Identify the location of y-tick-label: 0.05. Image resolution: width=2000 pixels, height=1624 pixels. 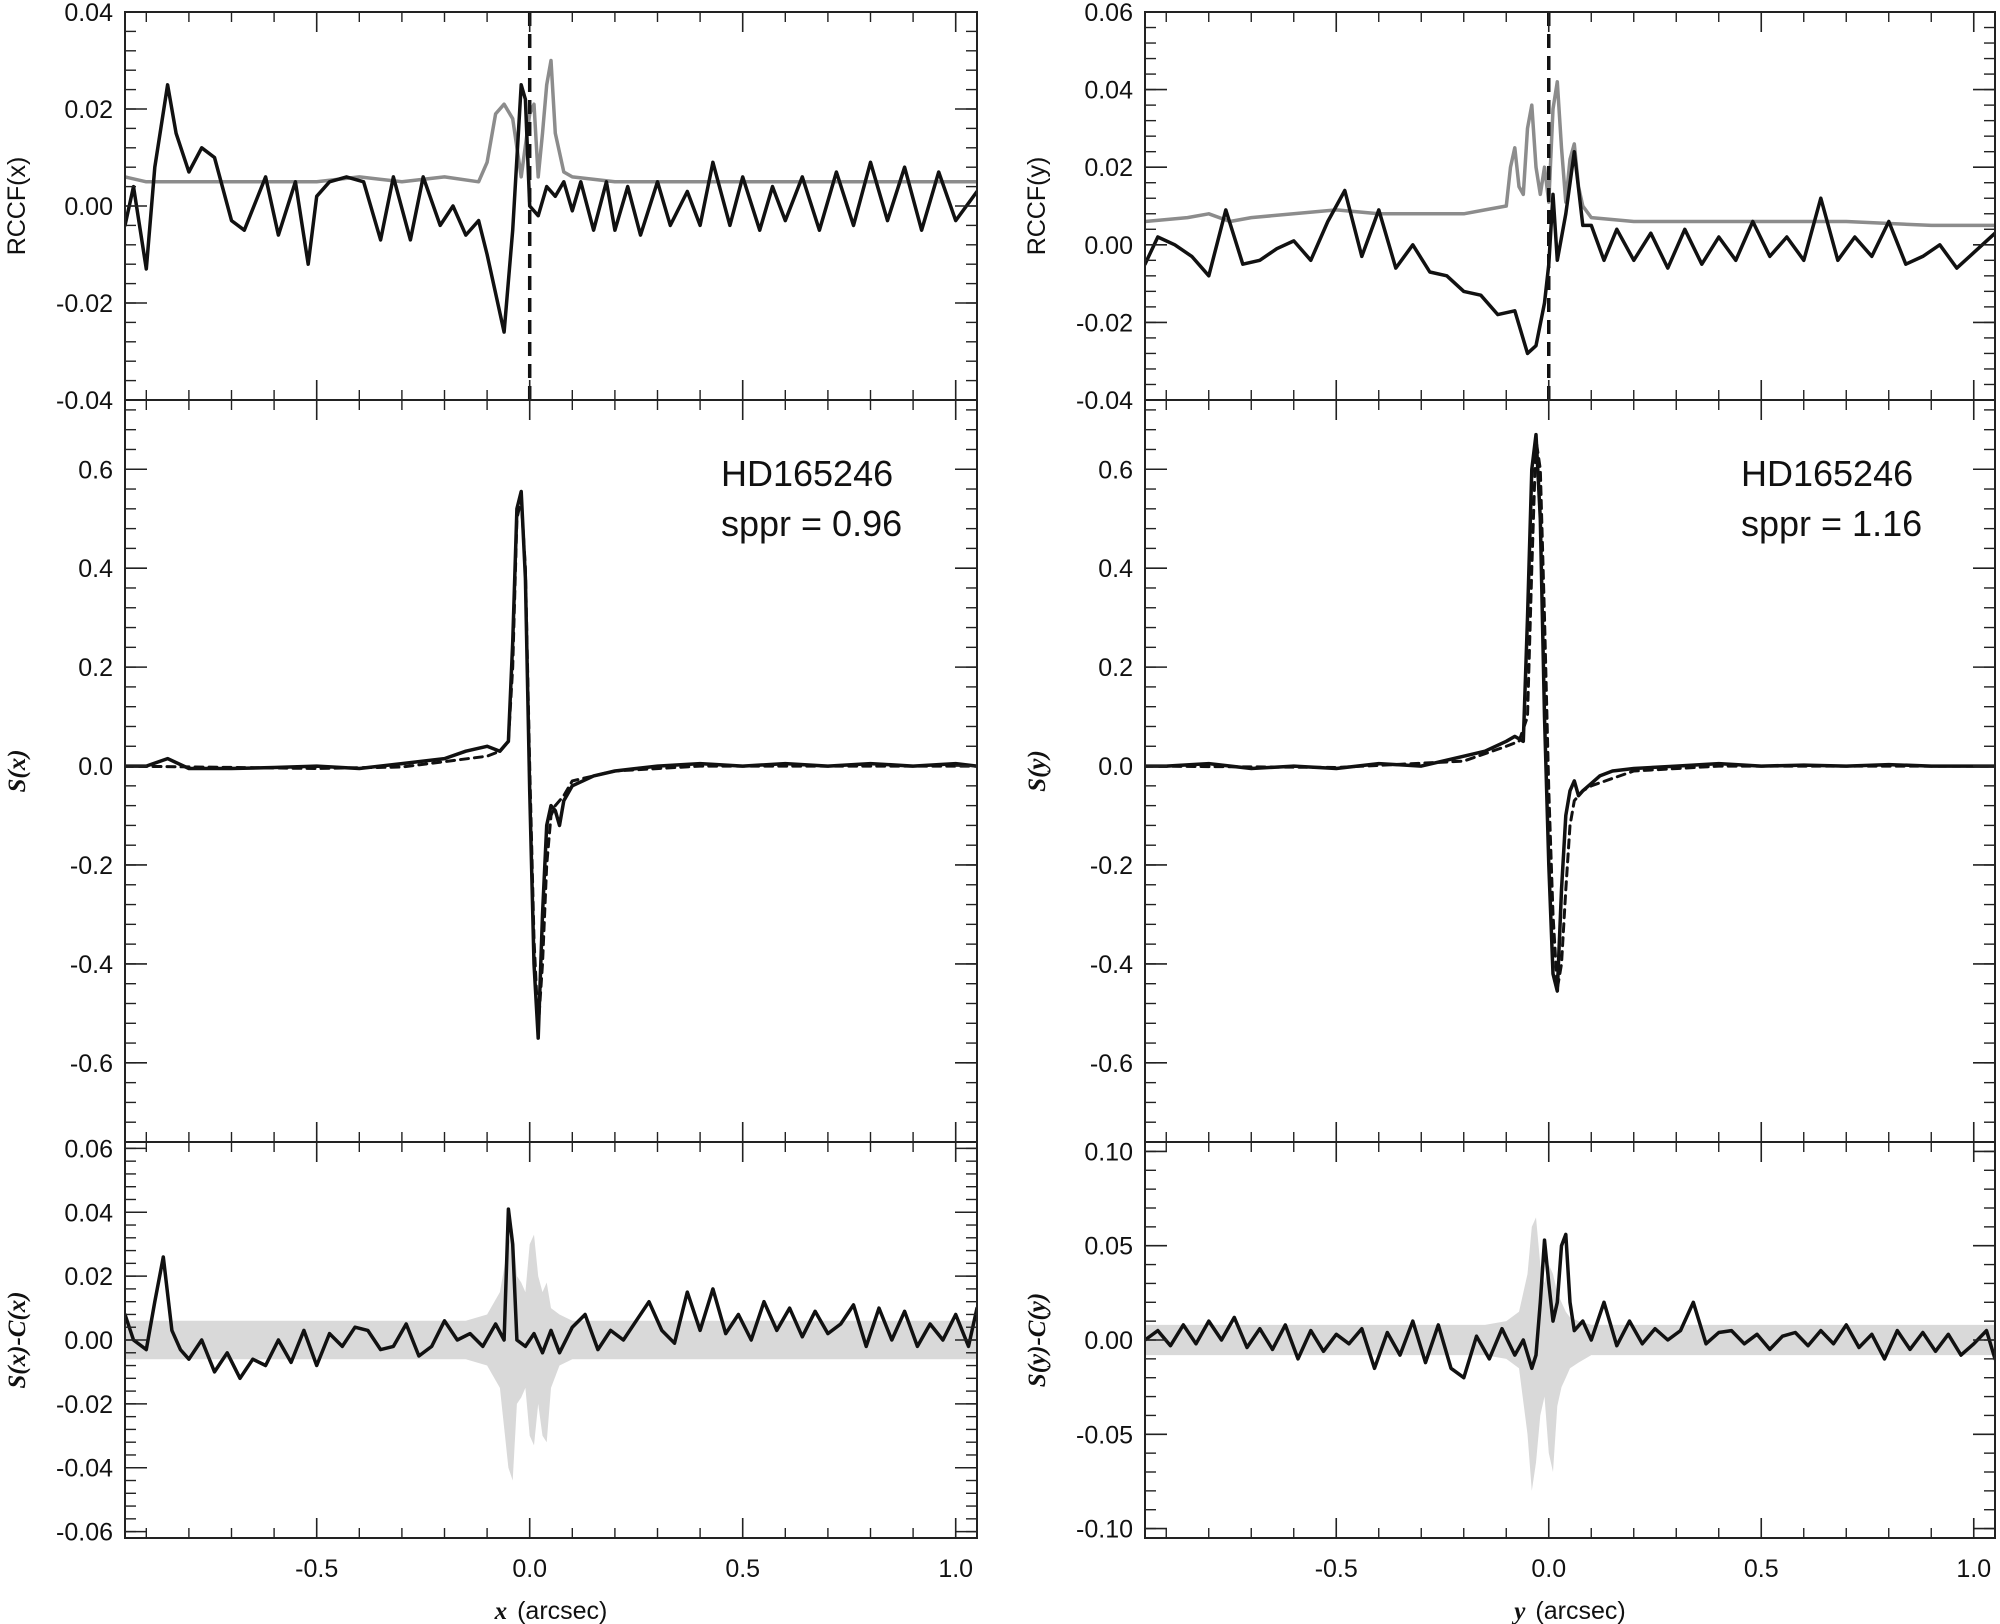
(1108, 1247).